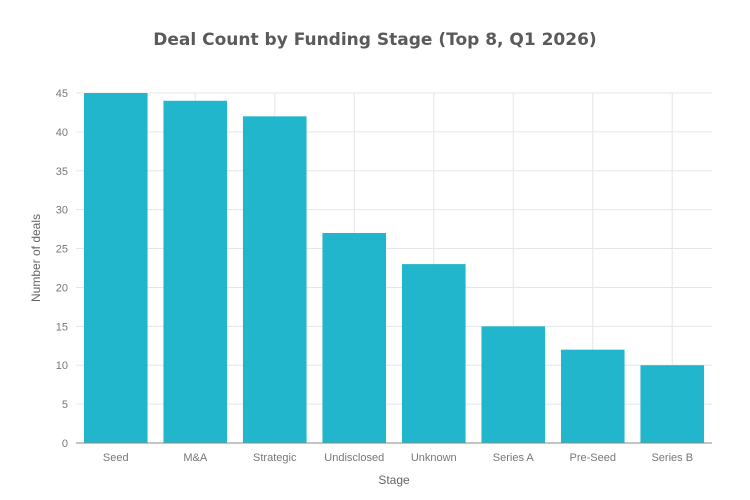 The width and height of the screenshot is (750, 500). What do you see at coordinates (672, 404) in the screenshot?
I see `bar-series-b` at bounding box center [672, 404].